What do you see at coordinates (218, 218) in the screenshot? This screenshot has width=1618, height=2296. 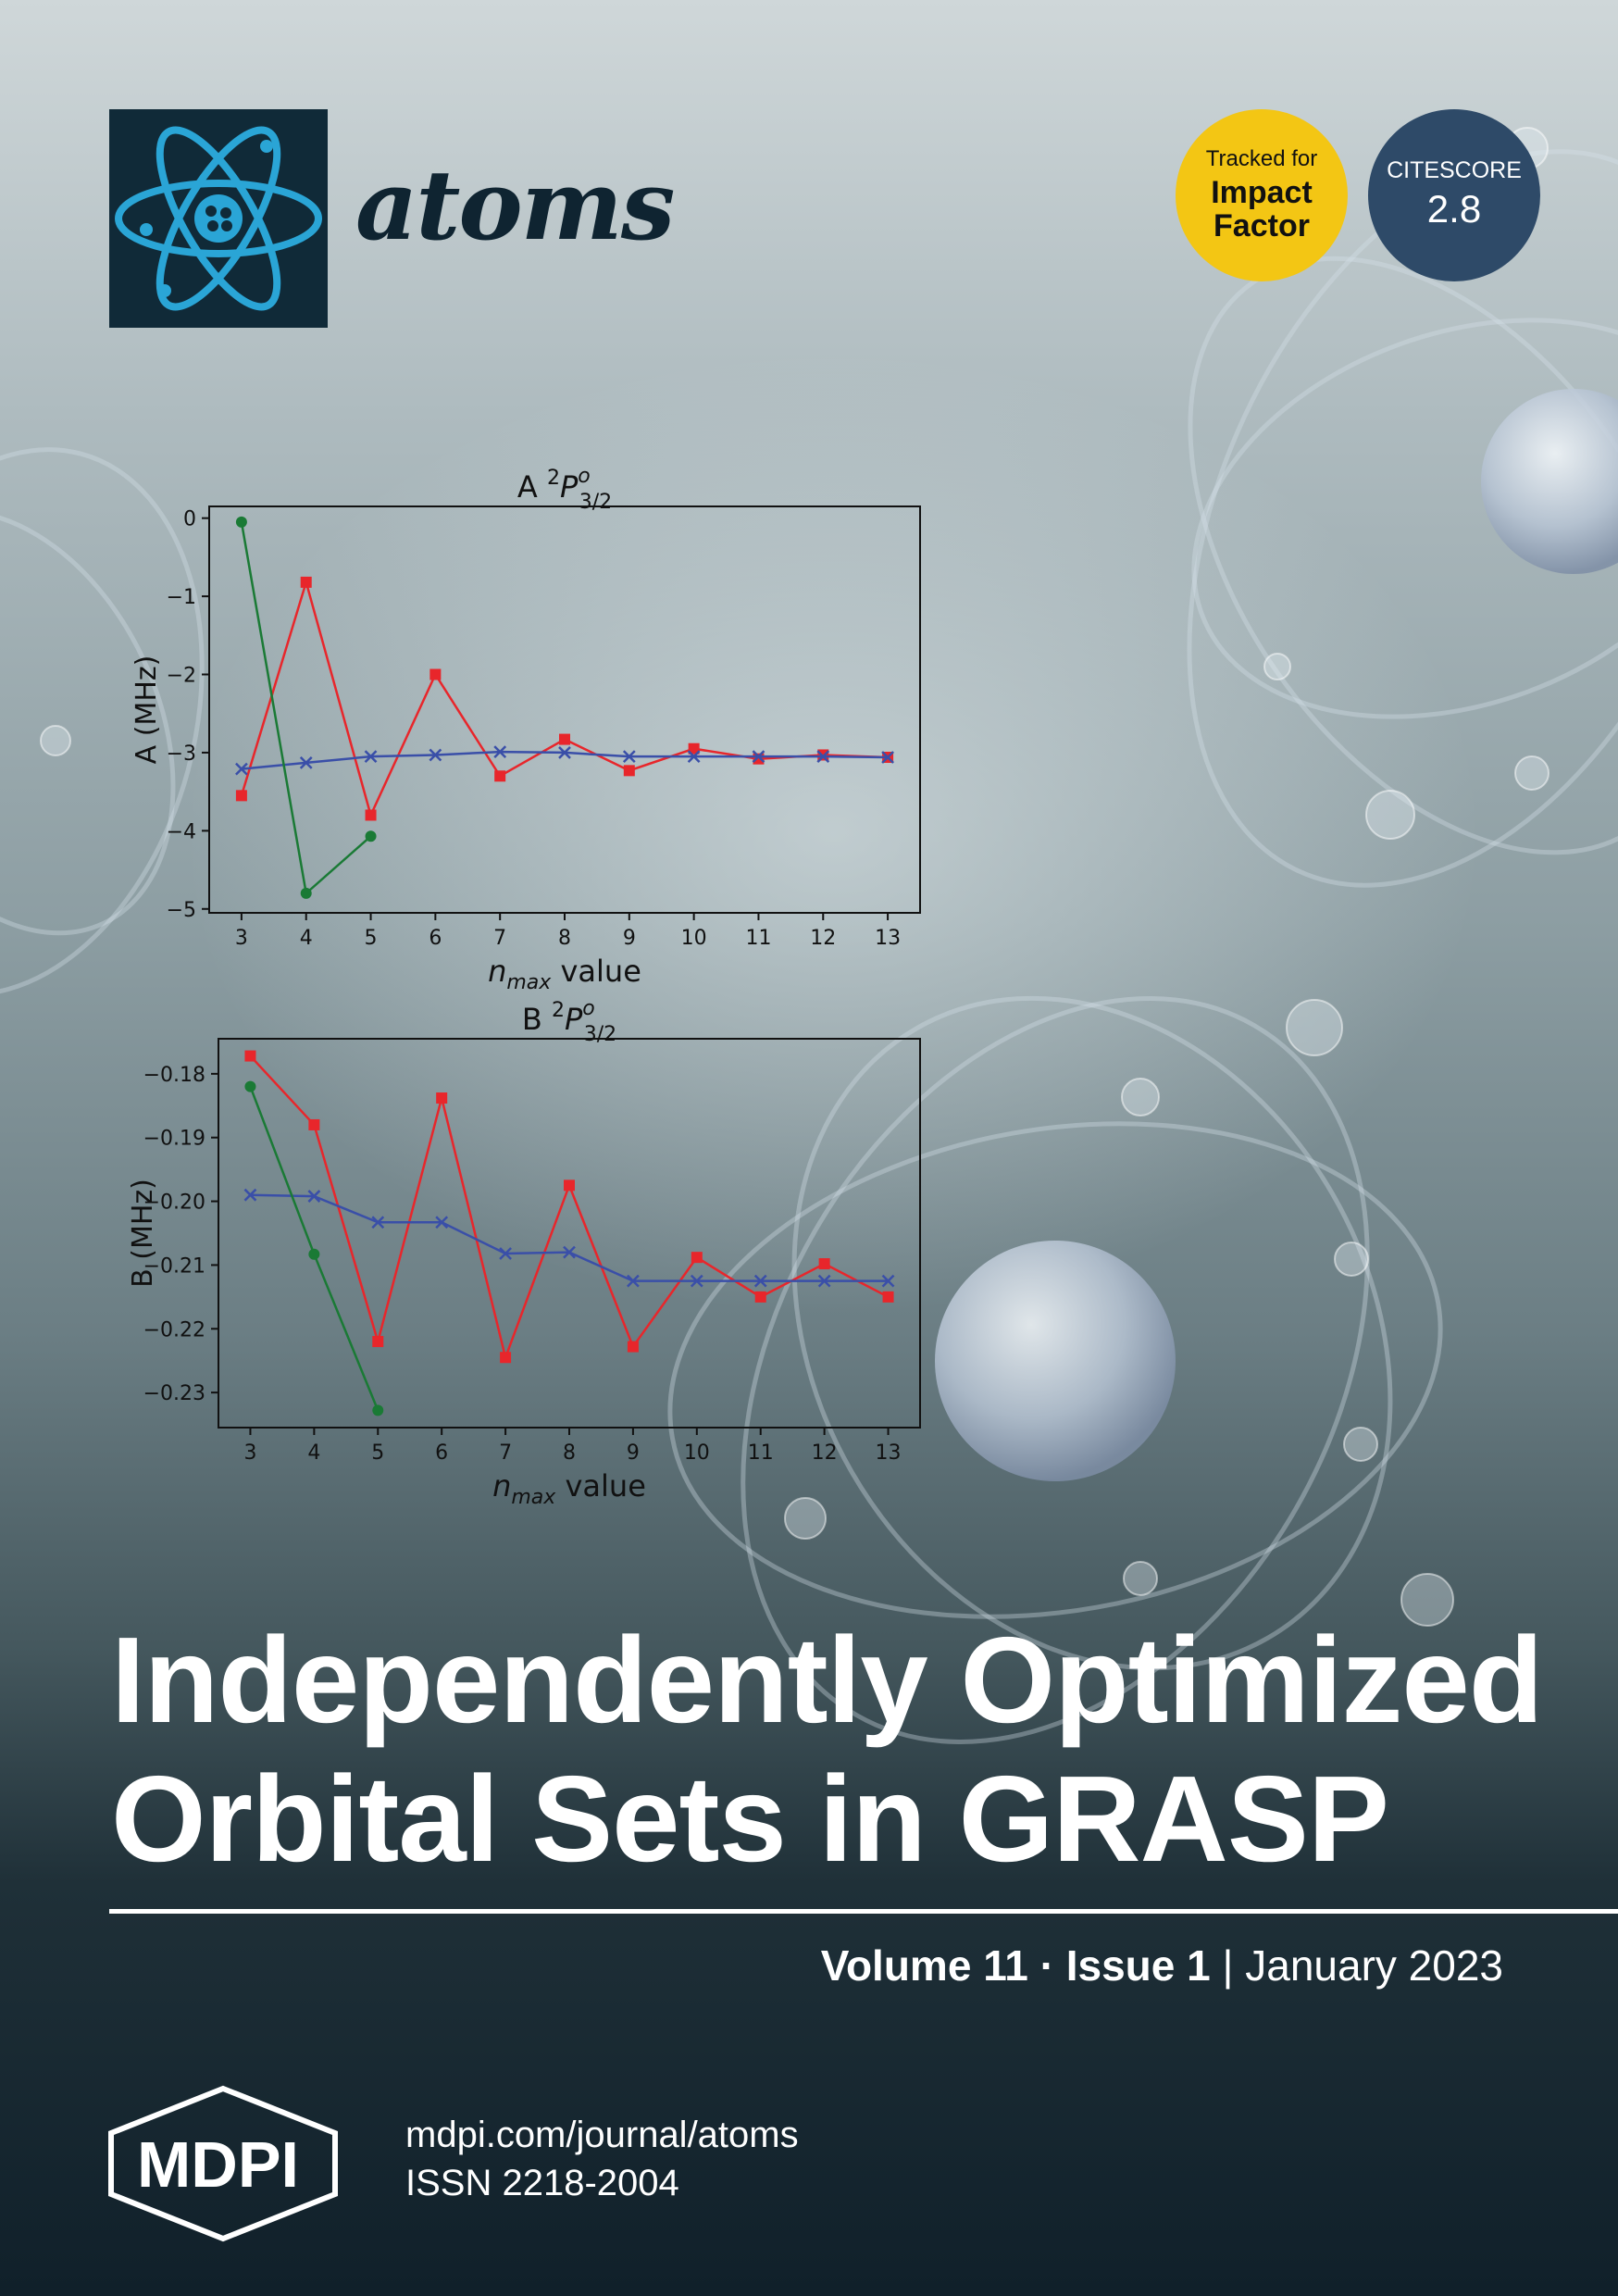 I see `atom-icon` at bounding box center [218, 218].